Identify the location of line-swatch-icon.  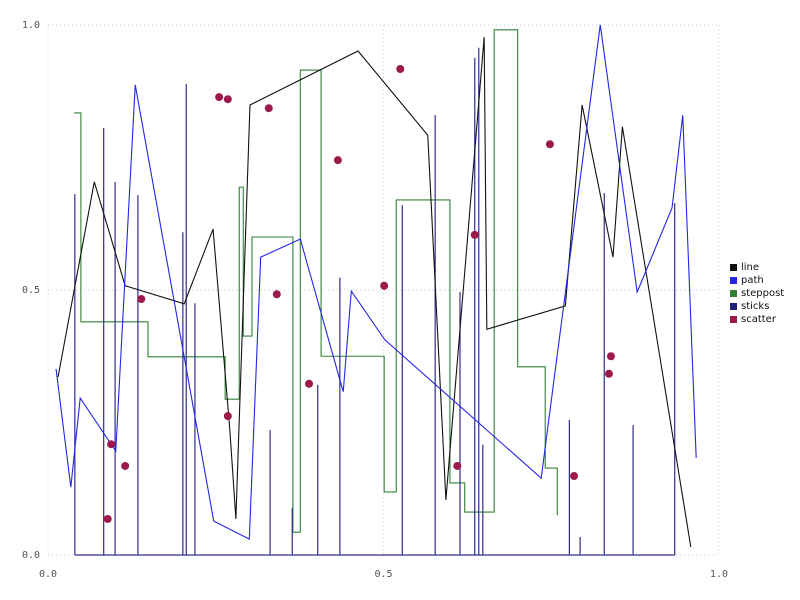
(733, 267).